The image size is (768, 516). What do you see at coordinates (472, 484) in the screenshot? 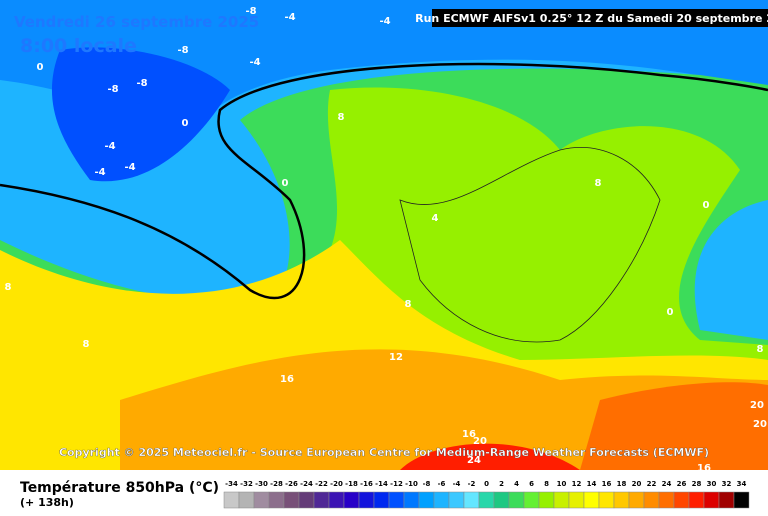
I see `scale-label: -2` at bounding box center [472, 484].